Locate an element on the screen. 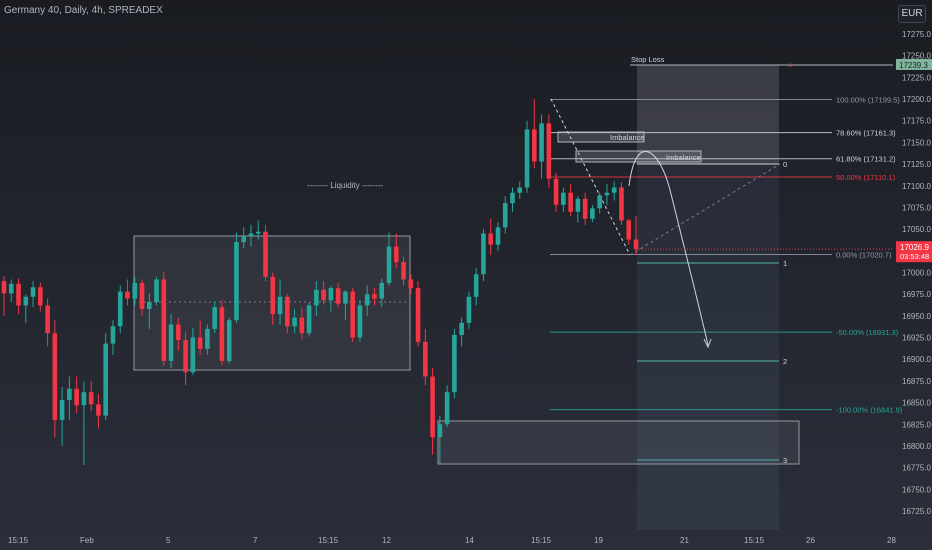 The width and height of the screenshot is (932, 550). target-label: 3 is located at coordinates (785, 460).